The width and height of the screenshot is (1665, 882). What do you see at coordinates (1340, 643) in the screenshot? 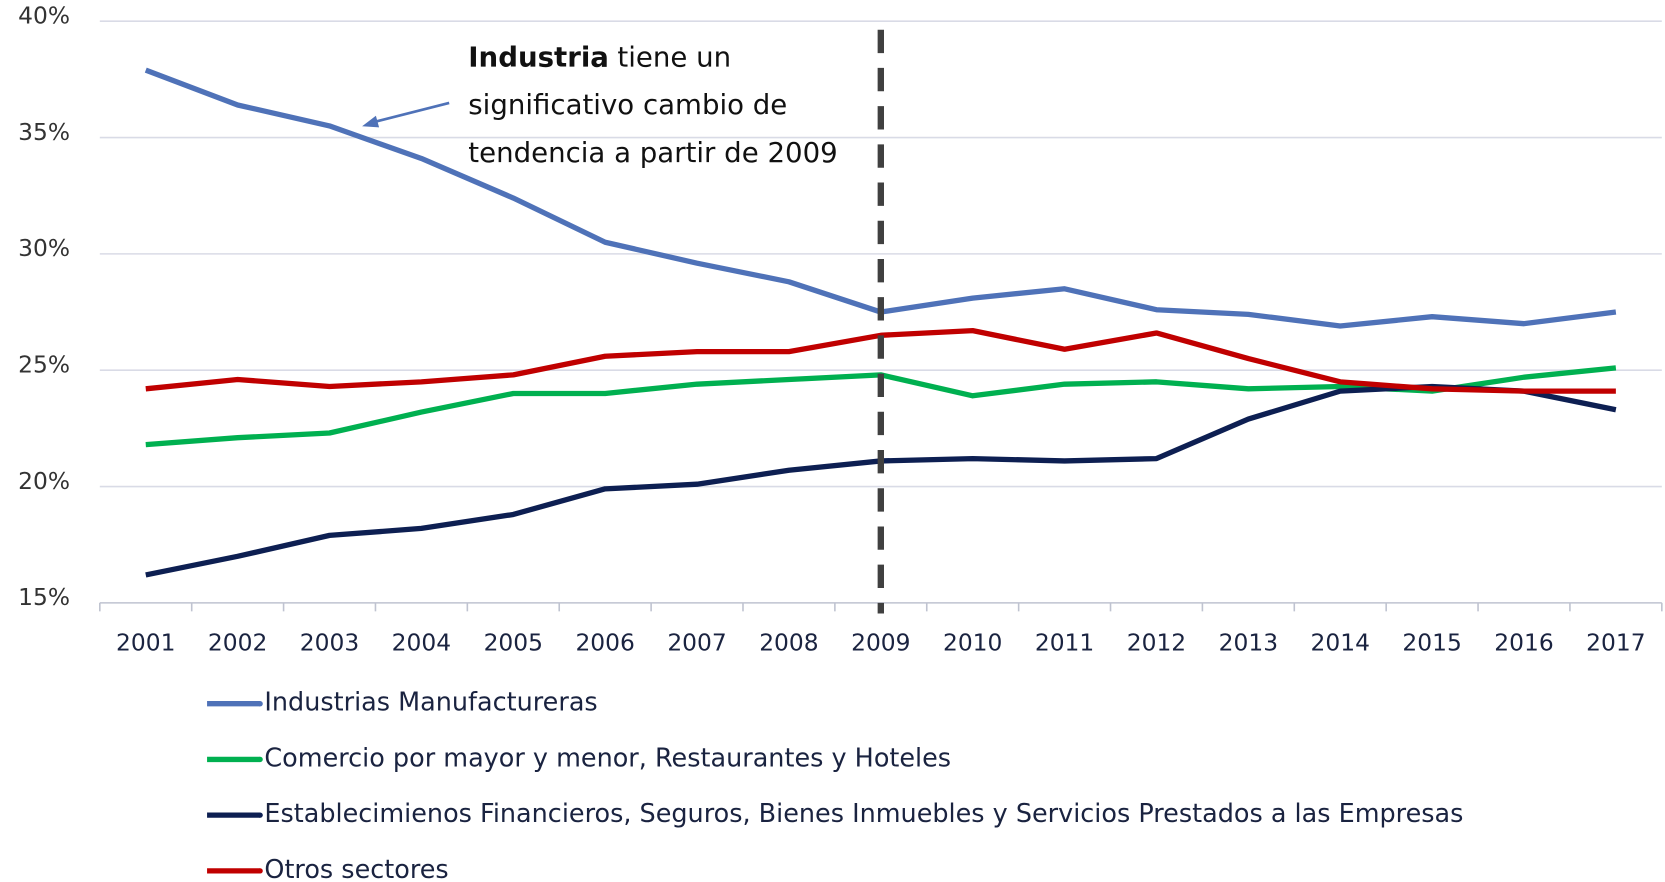
I see `x-tick-label: 2014` at bounding box center [1340, 643].